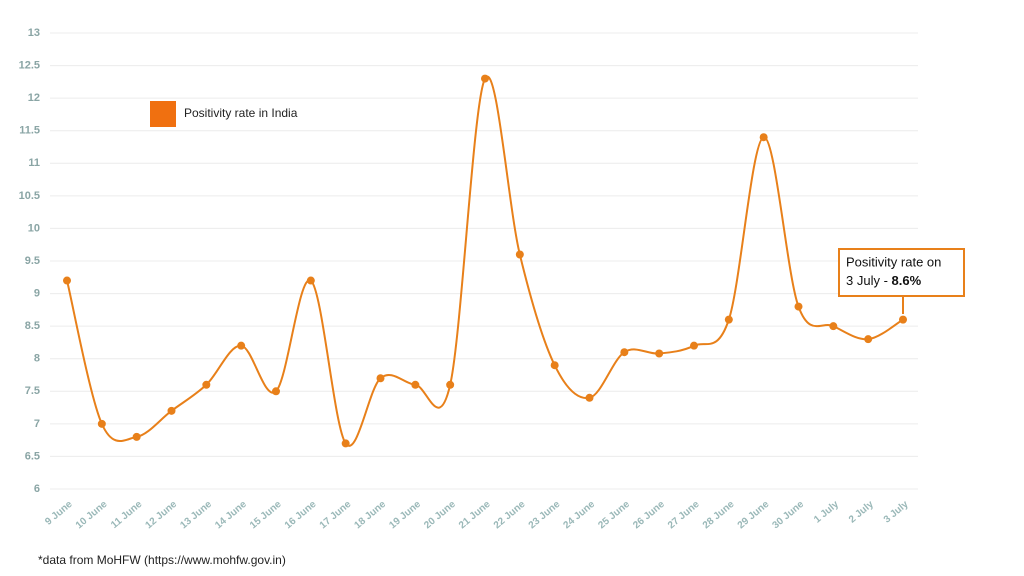 This screenshot has height=576, width=1024. I want to click on annotation-value: 8.6%, so click(907, 280).